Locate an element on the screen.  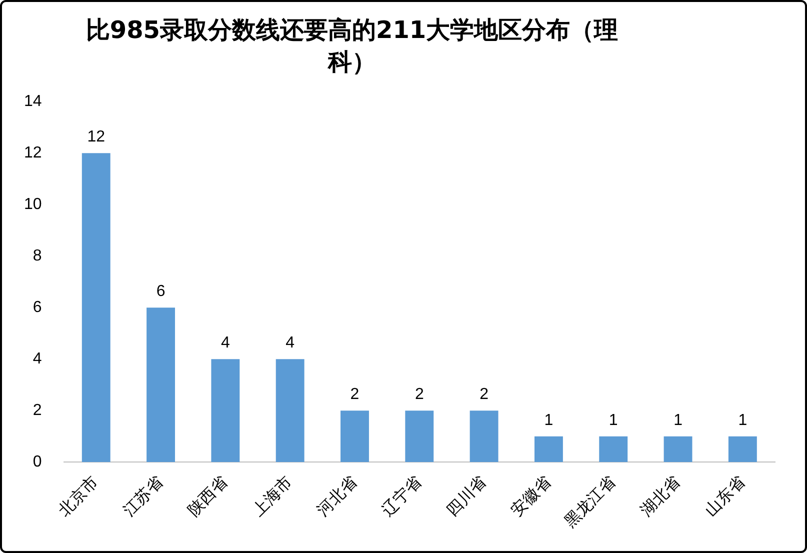
y-tick-label: 4 is located at coordinates (37, 359).